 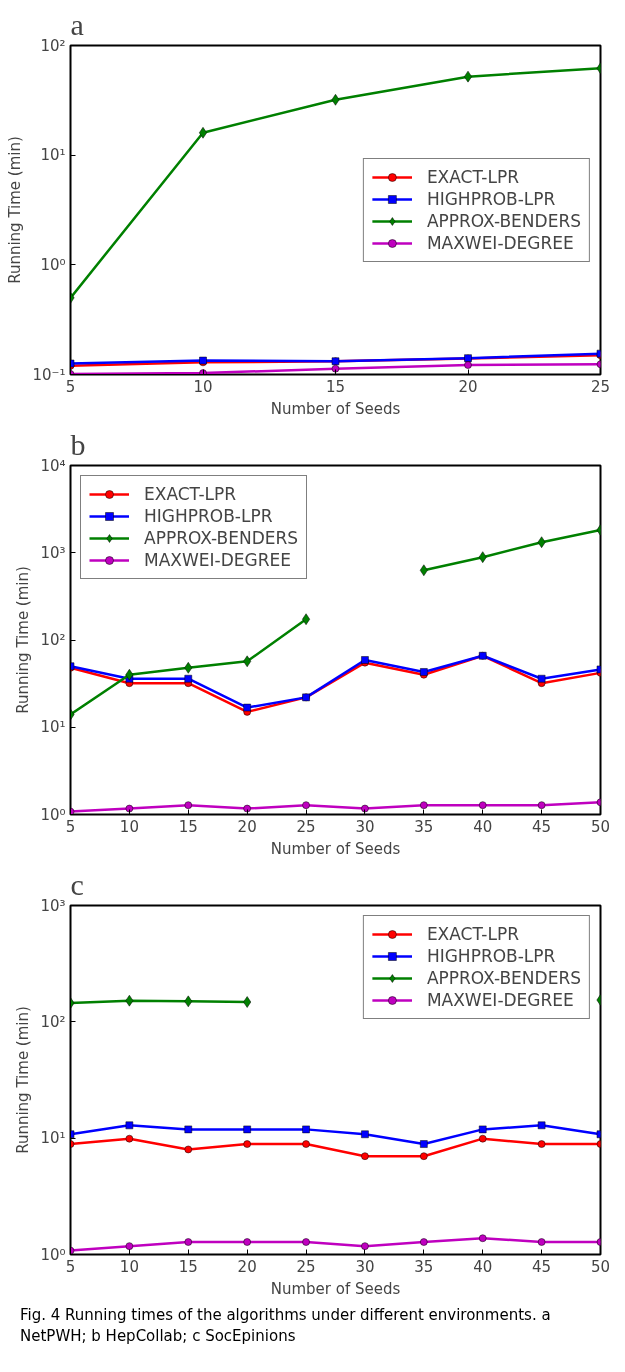 I want to click on caption: Fig. 4 Running times of the algorithms under different environments. a NetPWH; b HepCollab; c SocEpinions, so click(x=286, y=1326).